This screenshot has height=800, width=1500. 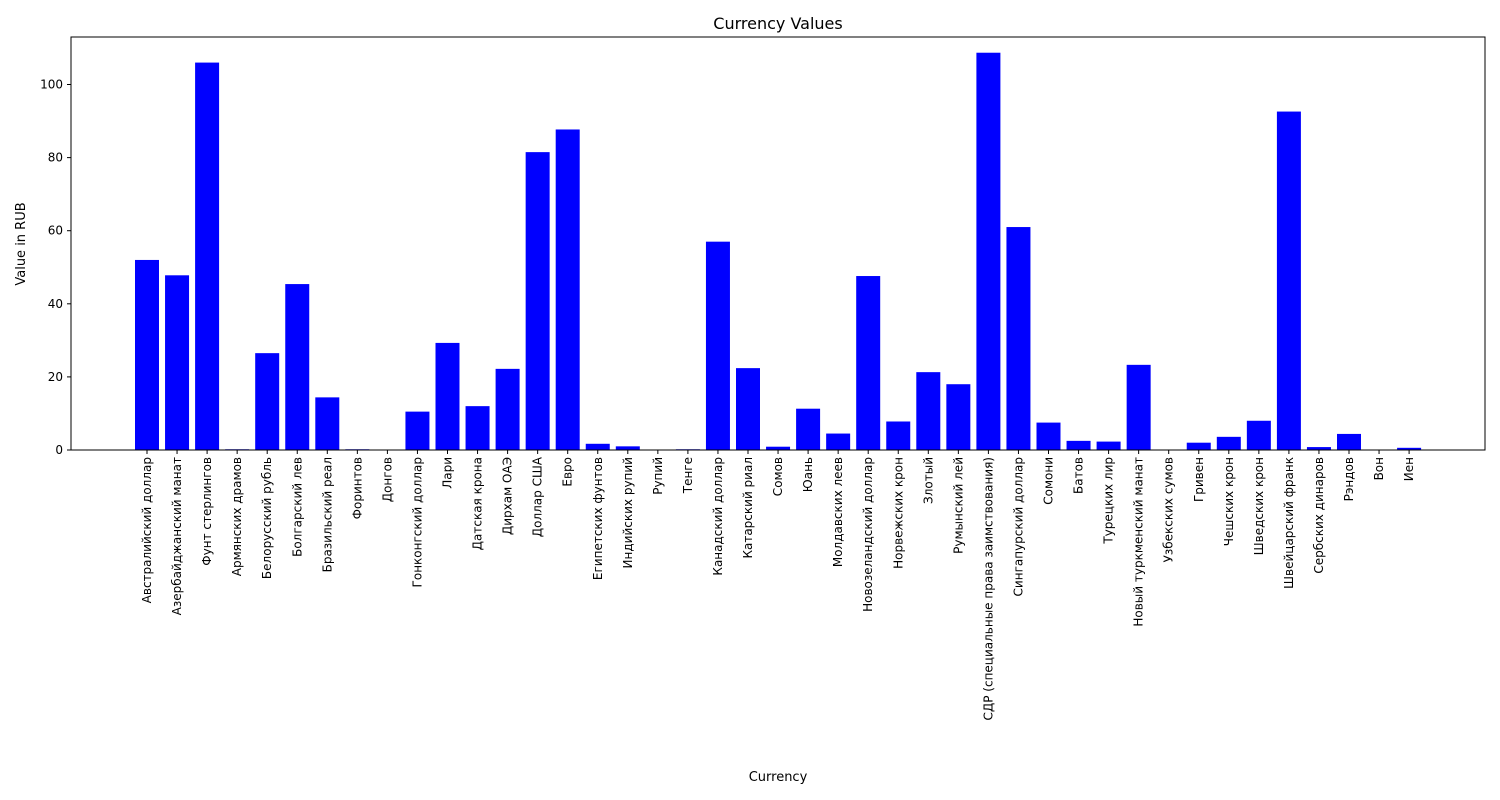 What do you see at coordinates (928, 480) in the screenshot?
I see `x-tick-label: Злотый` at bounding box center [928, 480].